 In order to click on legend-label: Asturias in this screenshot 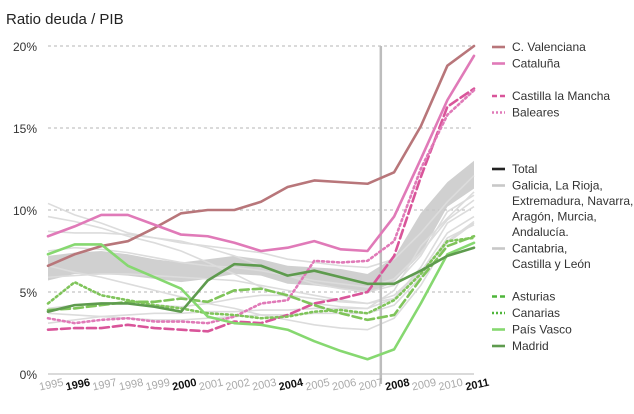, I will do `click(533, 297)`.